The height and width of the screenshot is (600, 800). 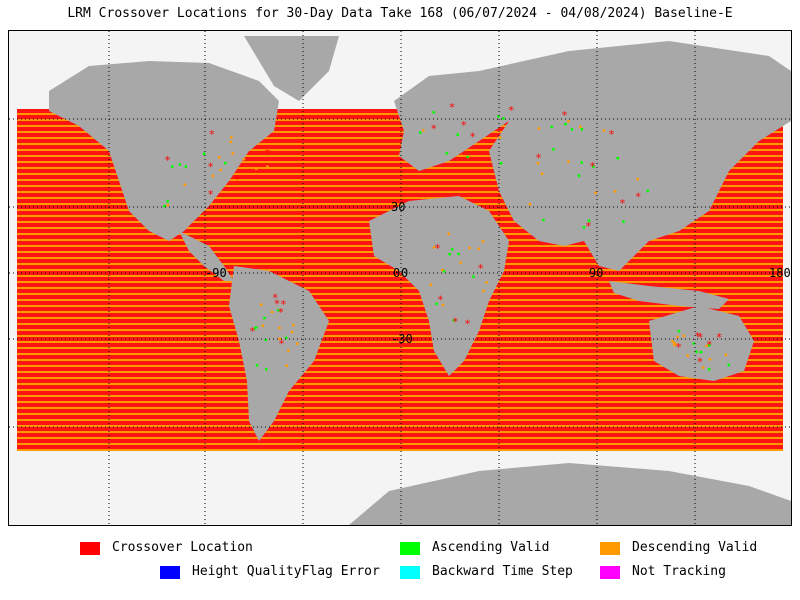 What do you see at coordinates (90, 548) in the screenshot?
I see `legend-swatch` at bounding box center [90, 548].